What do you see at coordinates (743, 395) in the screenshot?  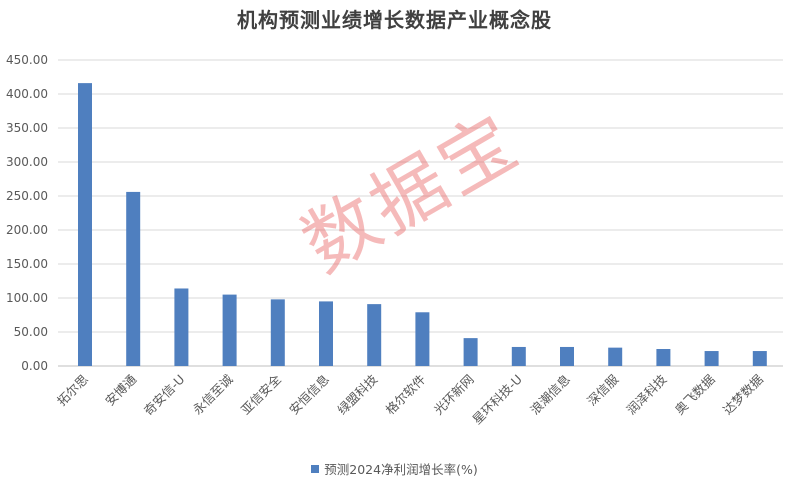 I see `x-tick-label: 达梦数据` at bounding box center [743, 395].